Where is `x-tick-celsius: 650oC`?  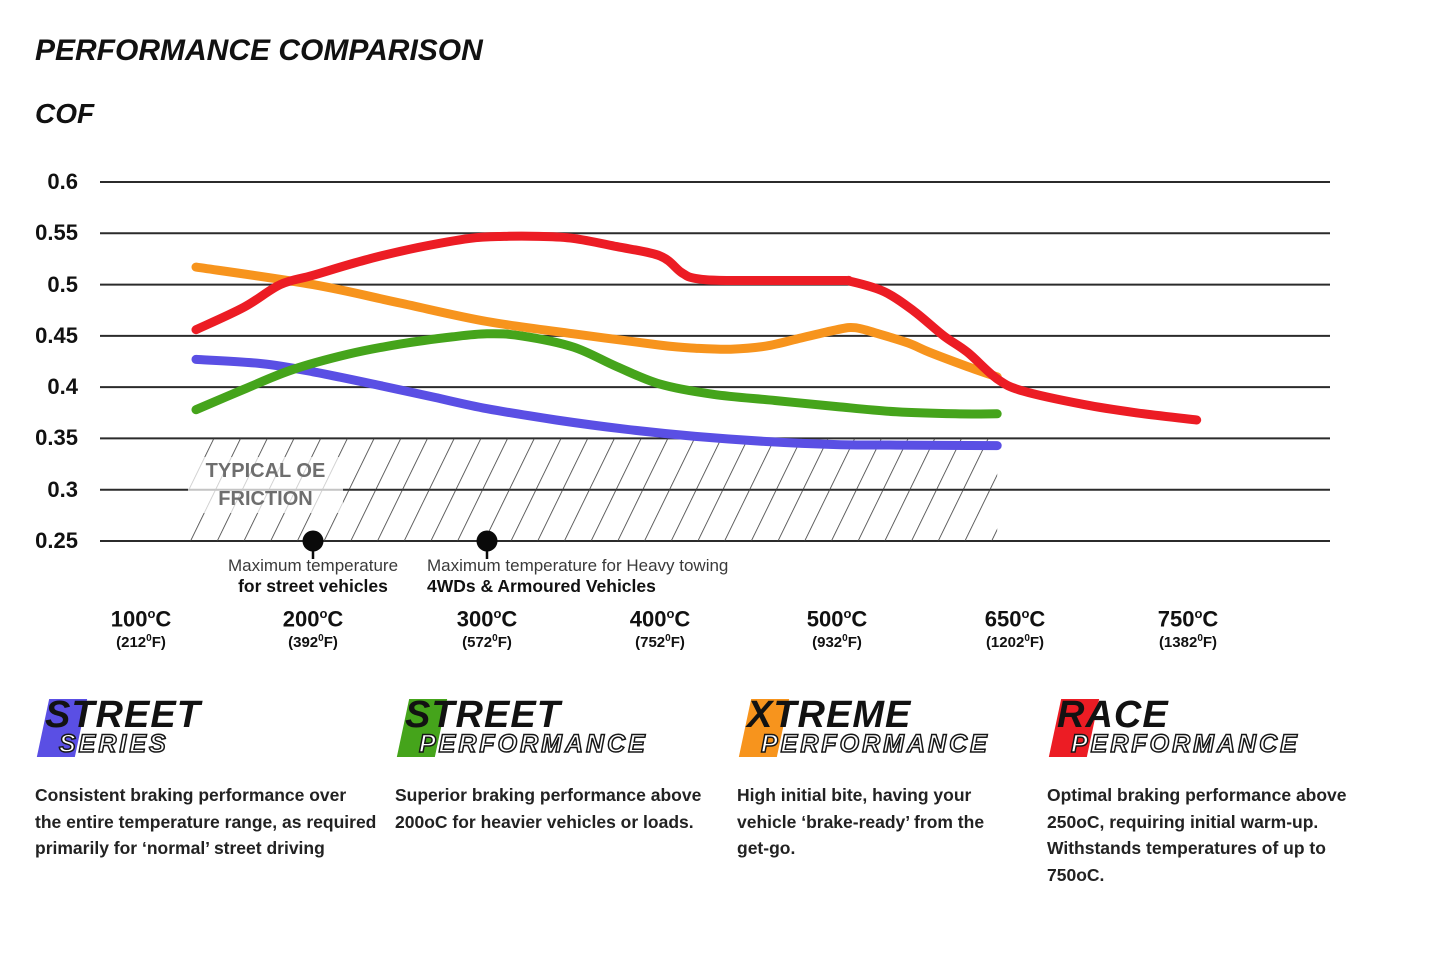 x-tick-celsius: 650oC is located at coordinates (1015, 619).